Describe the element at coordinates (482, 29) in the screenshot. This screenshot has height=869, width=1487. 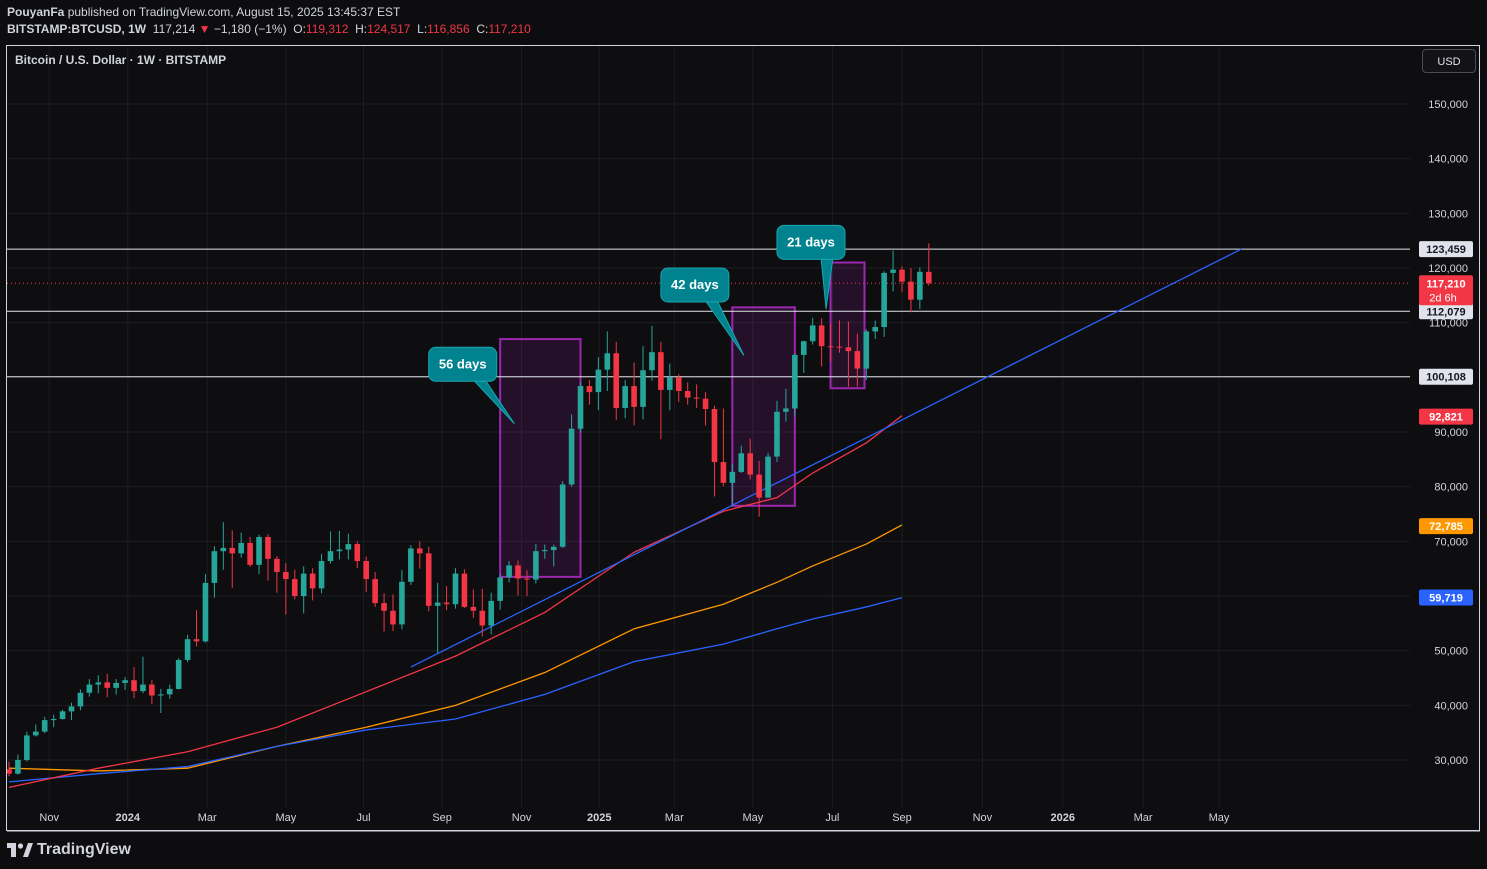
I see `close-label: C:` at that location.